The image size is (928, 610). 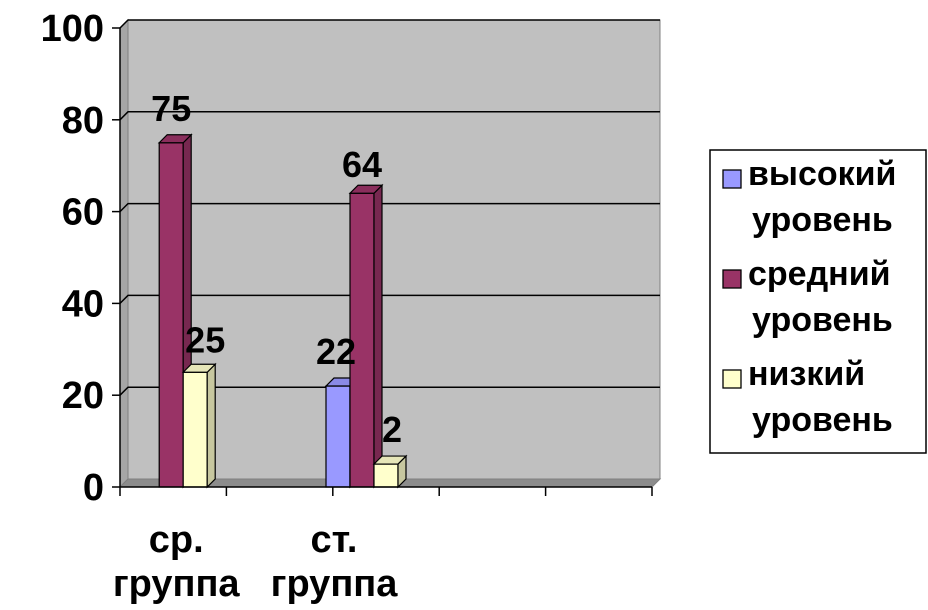 What do you see at coordinates (334, 540) in the screenshot?
I see `x-category-label: ст.` at bounding box center [334, 540].